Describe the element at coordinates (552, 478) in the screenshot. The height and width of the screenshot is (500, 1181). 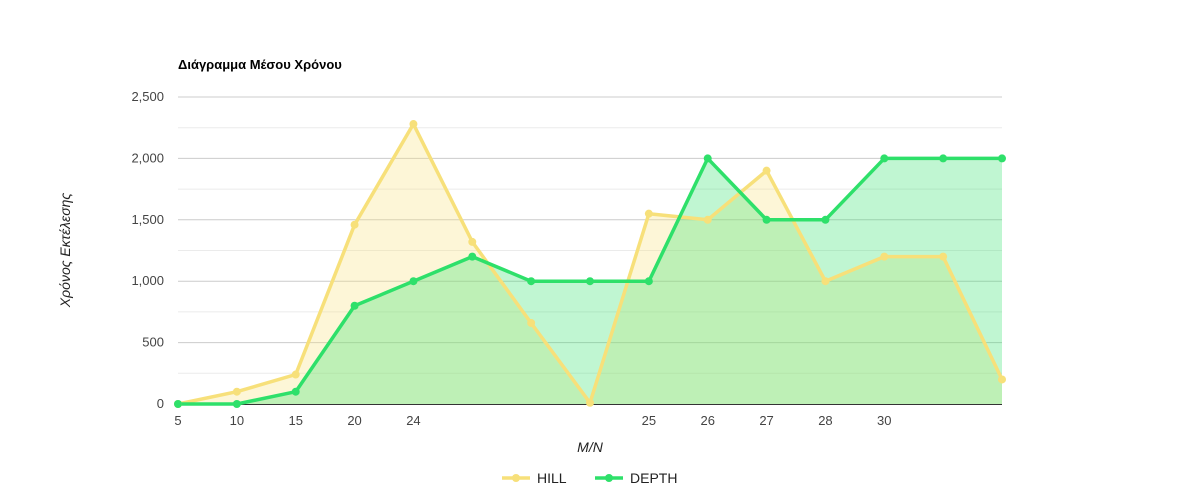
I see `legend-label-hill: HILL` at that location.